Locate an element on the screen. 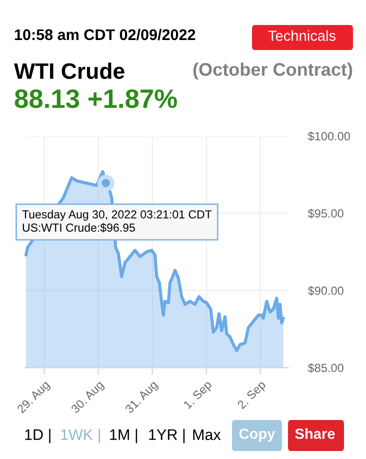  y-tick-label: $85.00 is located at coordinates (326, 368).